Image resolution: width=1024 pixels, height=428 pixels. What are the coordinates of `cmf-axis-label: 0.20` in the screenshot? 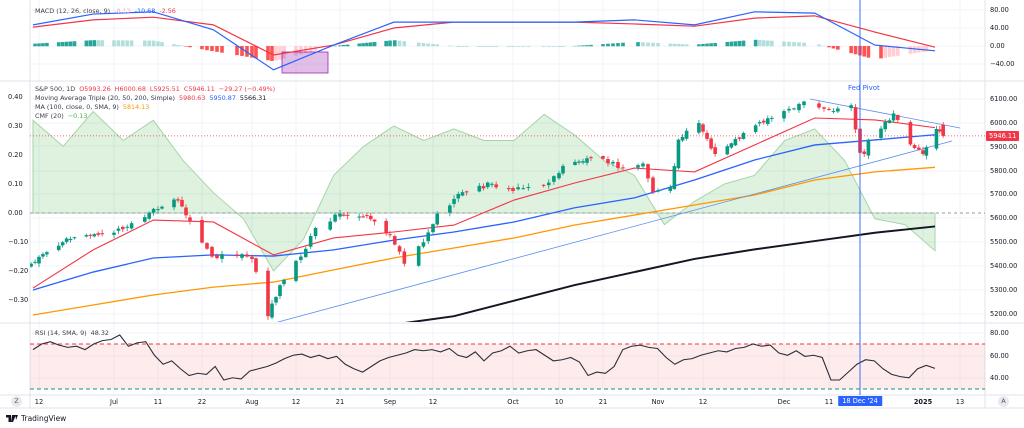 It's located at (15, 155).